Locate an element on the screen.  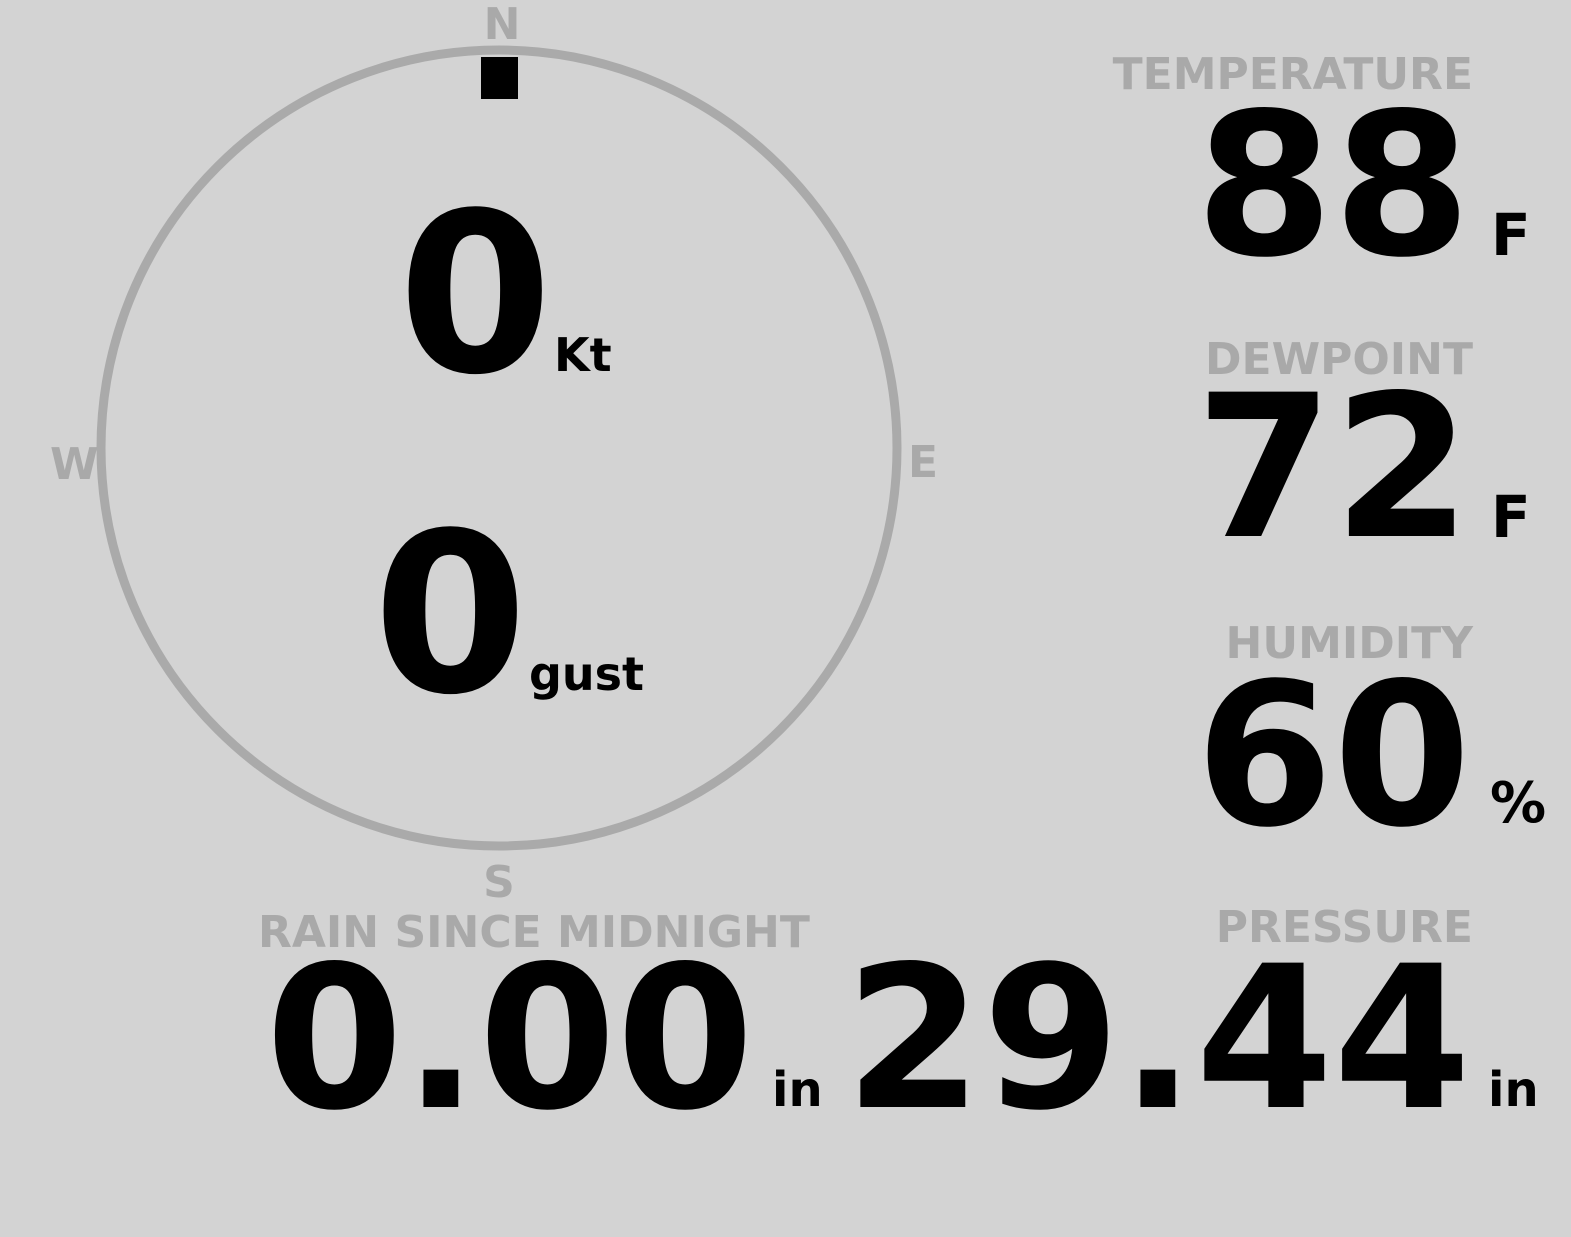
rain-label: RAIN SINCE MIDNIGHT is located at coordinates (534, 932).